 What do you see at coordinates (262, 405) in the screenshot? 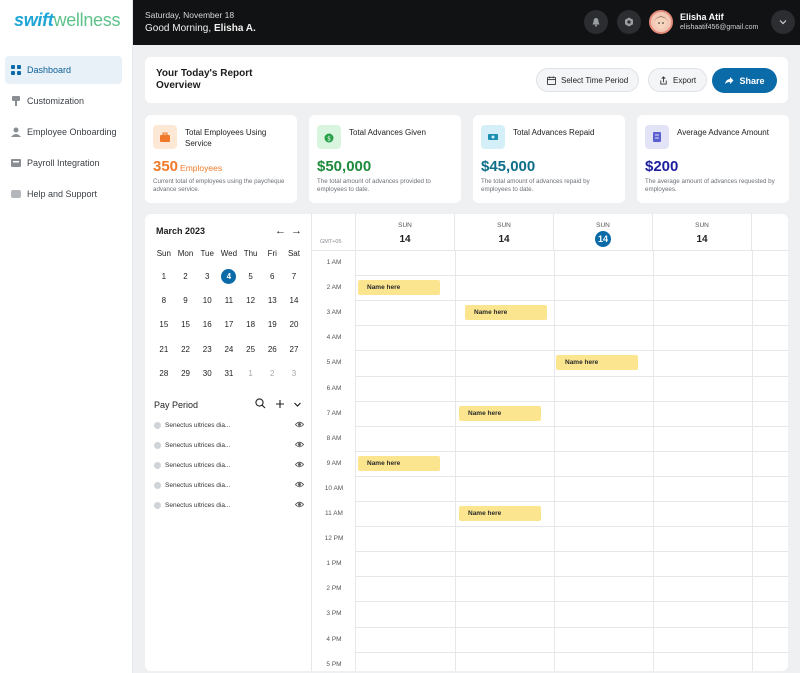
I see `search-icon` at bounding box center [262, 405].